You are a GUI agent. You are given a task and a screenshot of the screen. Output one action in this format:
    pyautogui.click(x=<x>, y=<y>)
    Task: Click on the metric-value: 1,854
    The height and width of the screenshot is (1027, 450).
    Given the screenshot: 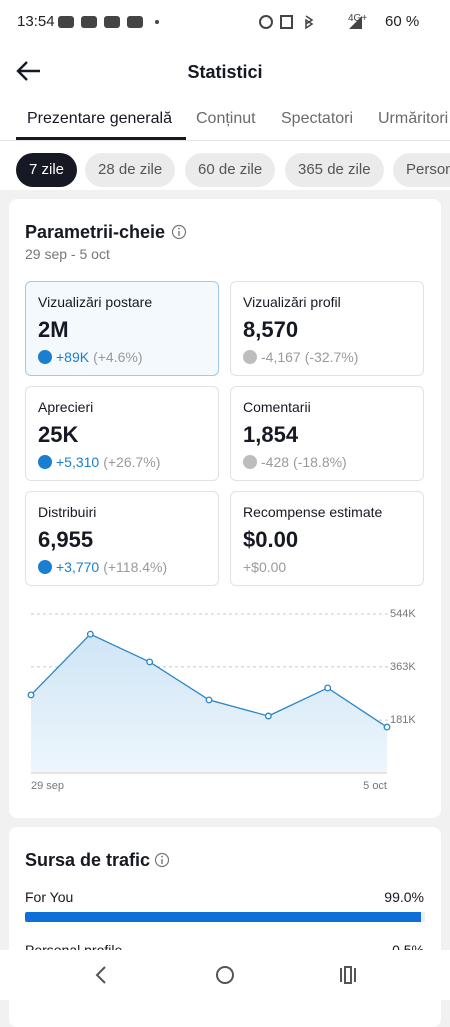 What is the action you would take?
    pyautogui.click(x=271, y=434)
    